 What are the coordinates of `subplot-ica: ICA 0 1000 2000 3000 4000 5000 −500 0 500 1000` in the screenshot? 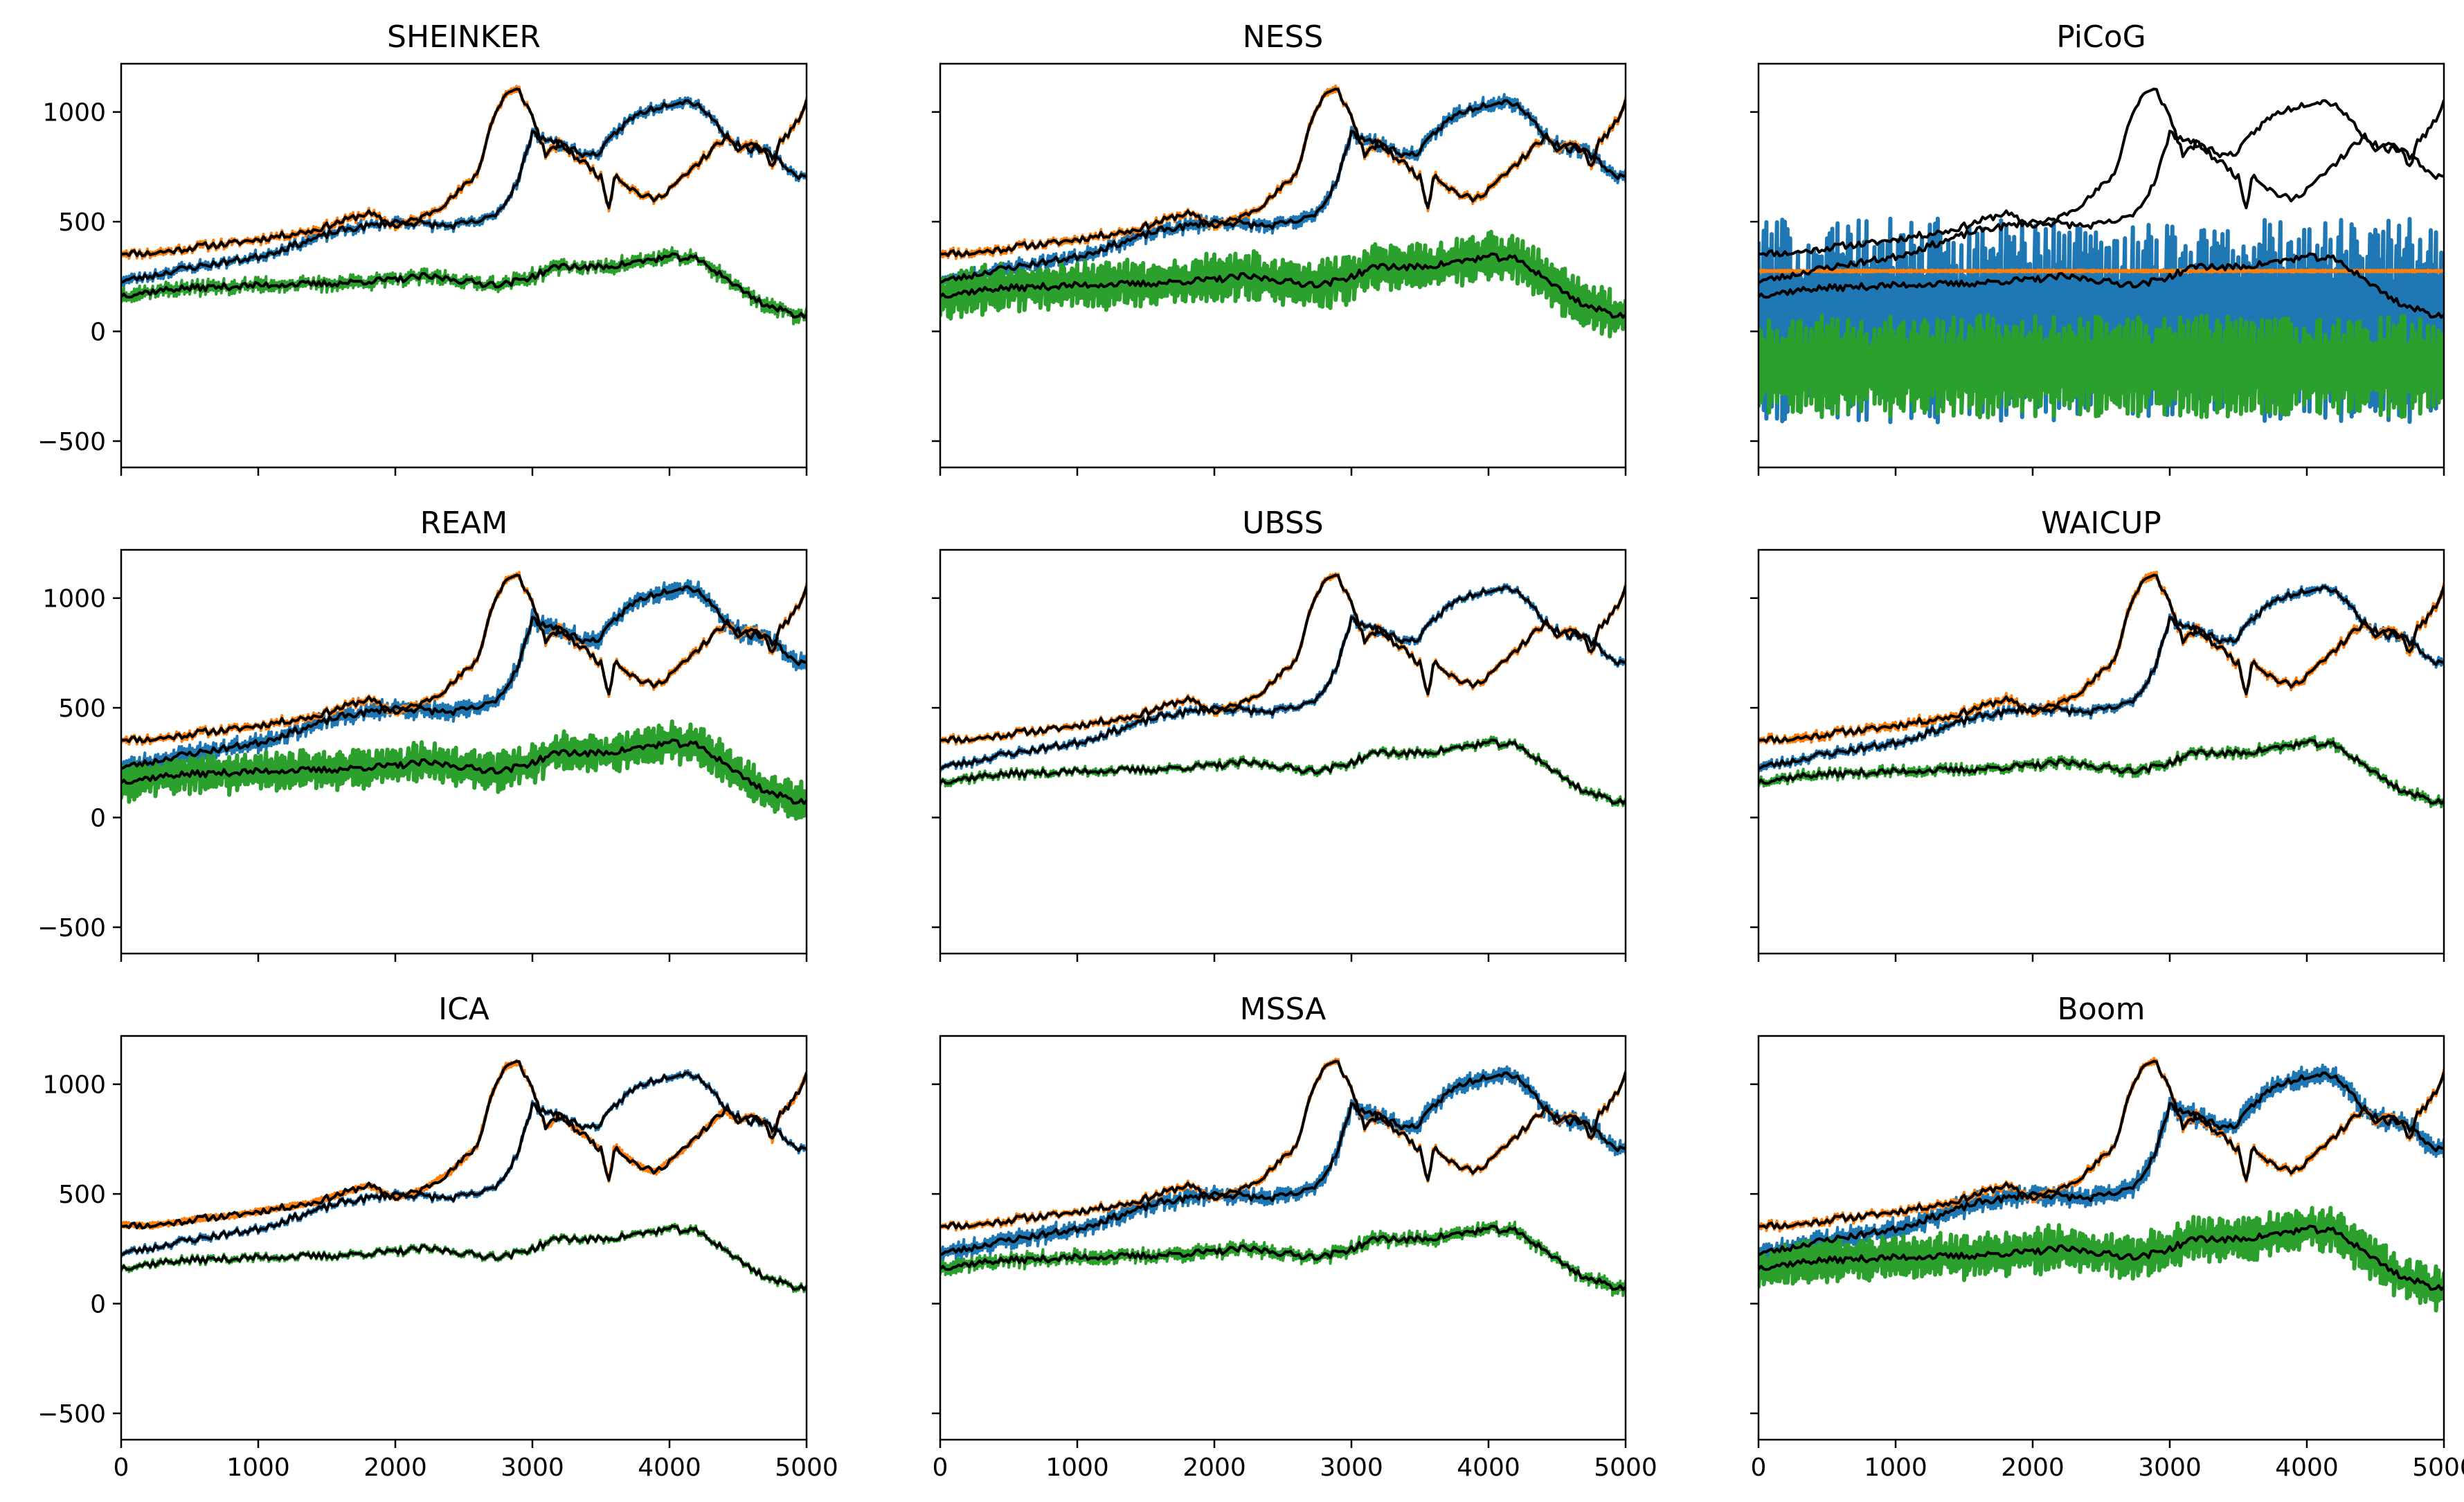 It's located at (437, 1237).